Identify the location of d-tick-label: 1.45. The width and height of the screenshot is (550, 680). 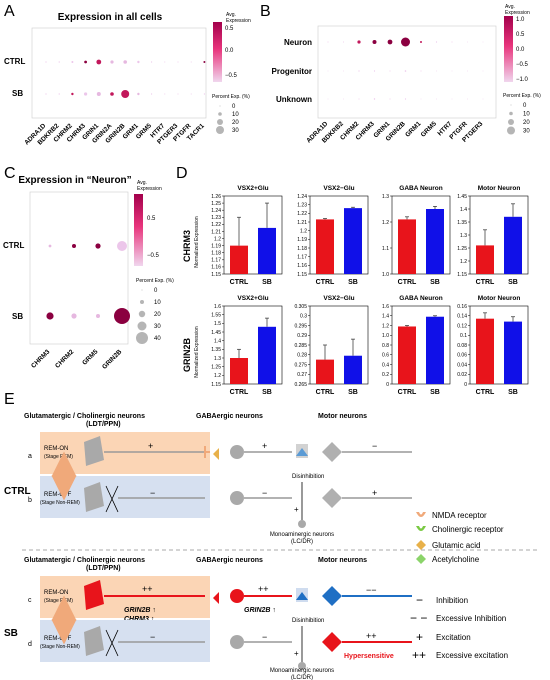
(216, 333).